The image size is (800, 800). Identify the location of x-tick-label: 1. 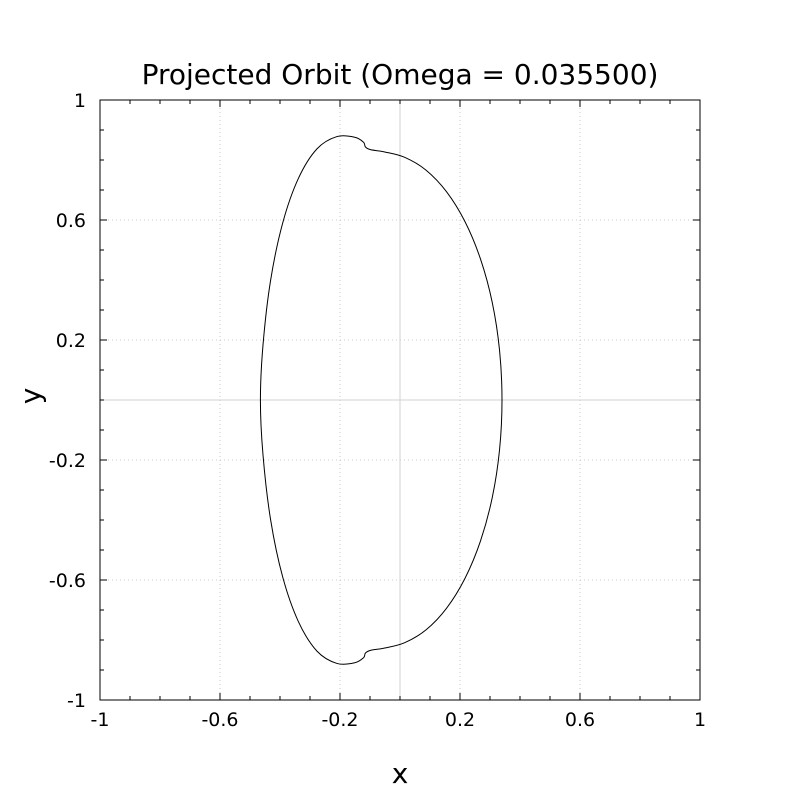
(700, 720).